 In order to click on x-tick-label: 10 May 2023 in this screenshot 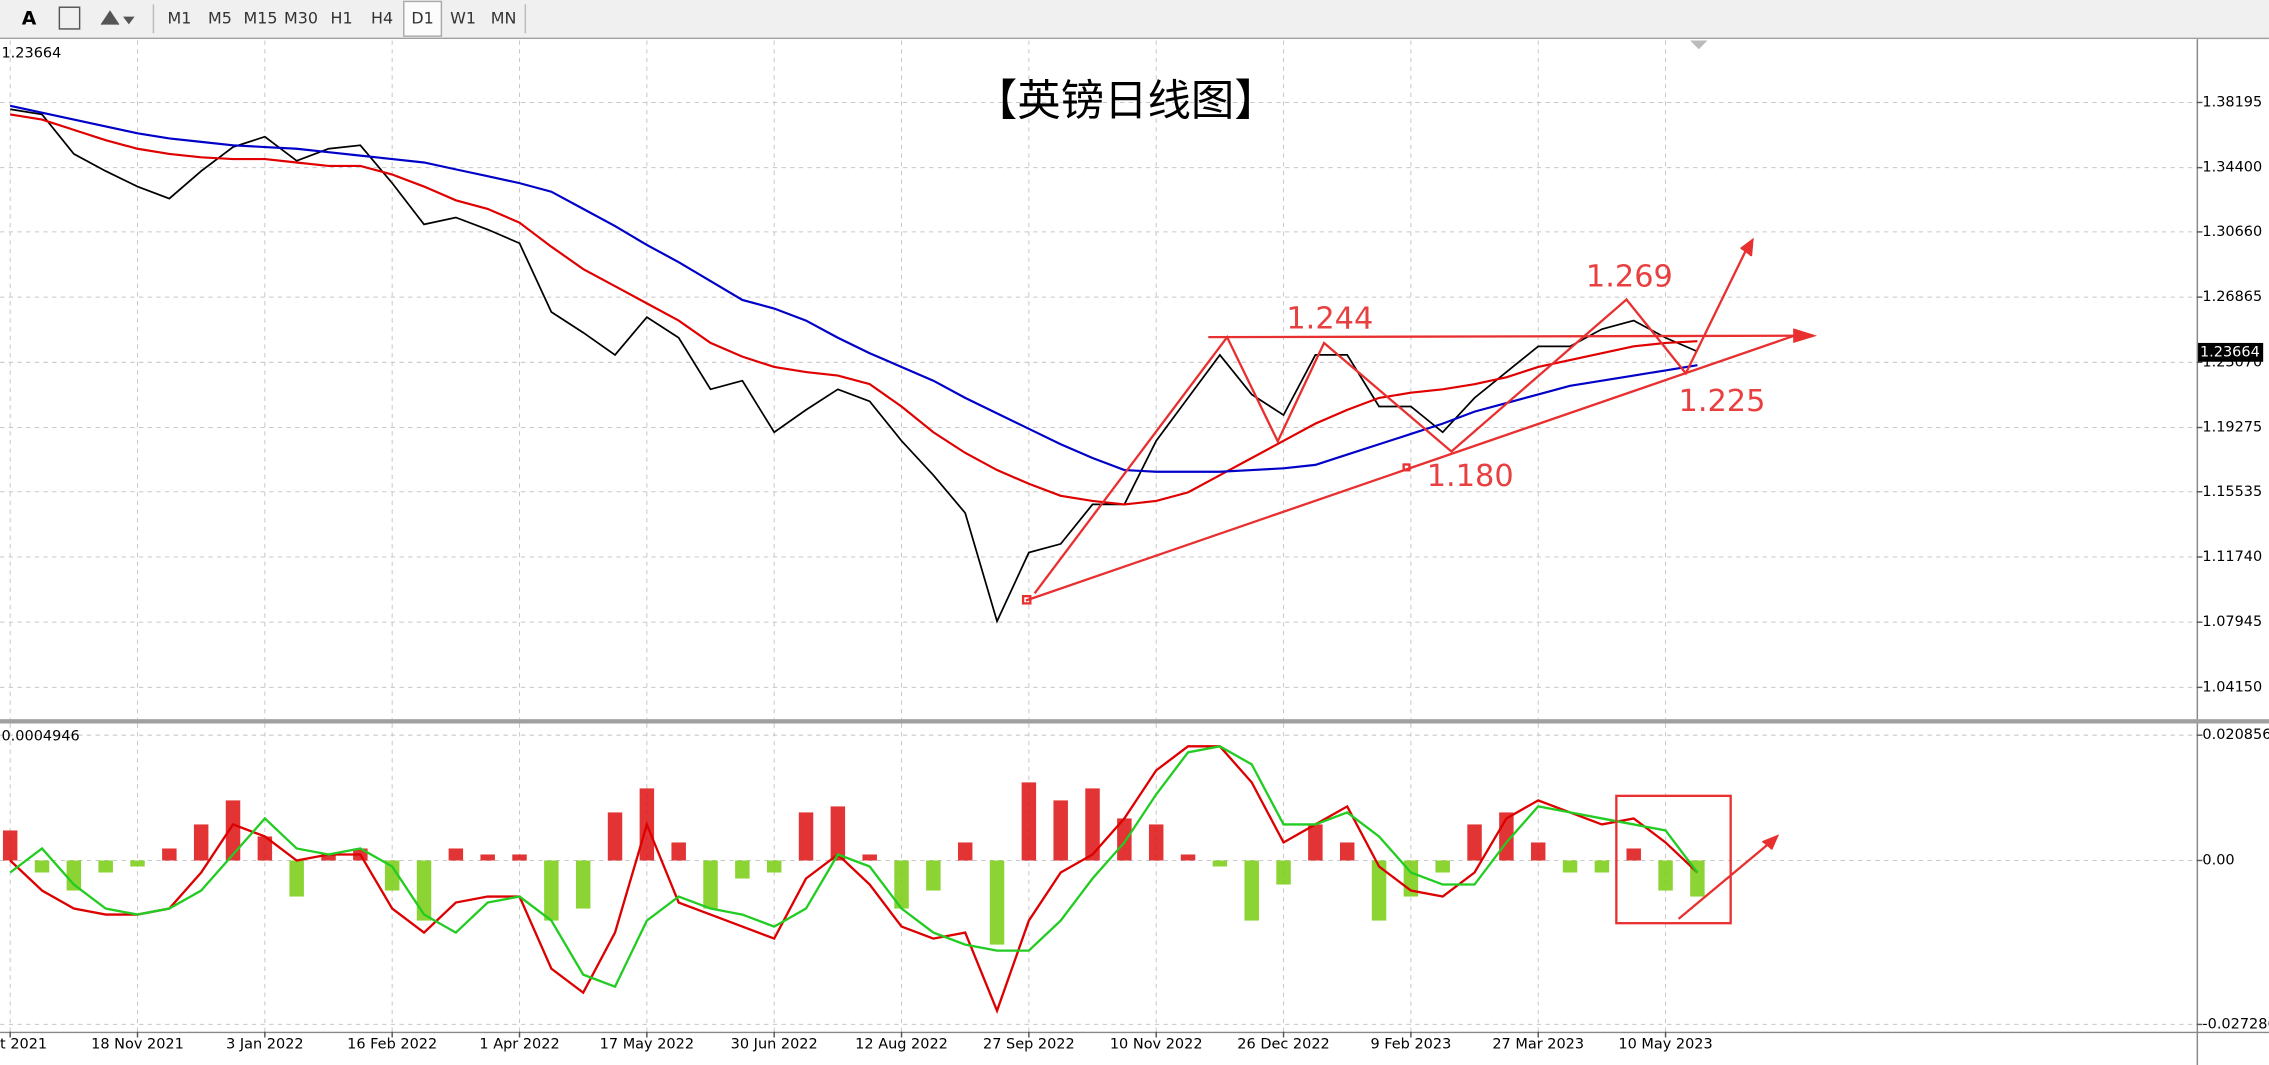, I will do `click(1665, 1045)`.